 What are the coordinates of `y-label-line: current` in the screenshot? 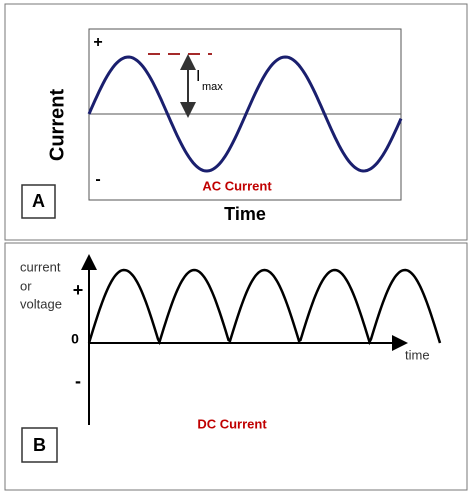 It's located at (40, 266).